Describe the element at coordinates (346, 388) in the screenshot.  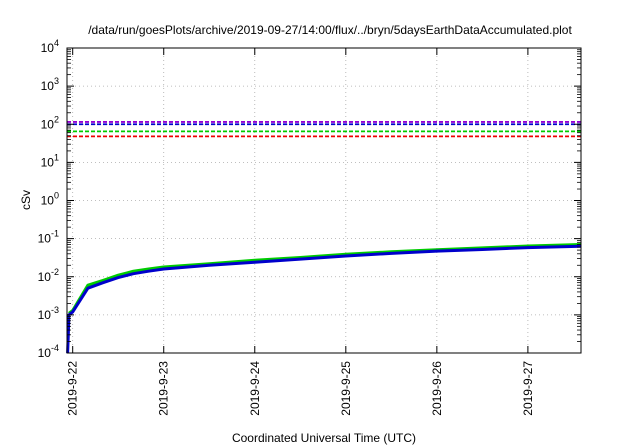
I see `x-tick-label: 2019-9-25` at that location.